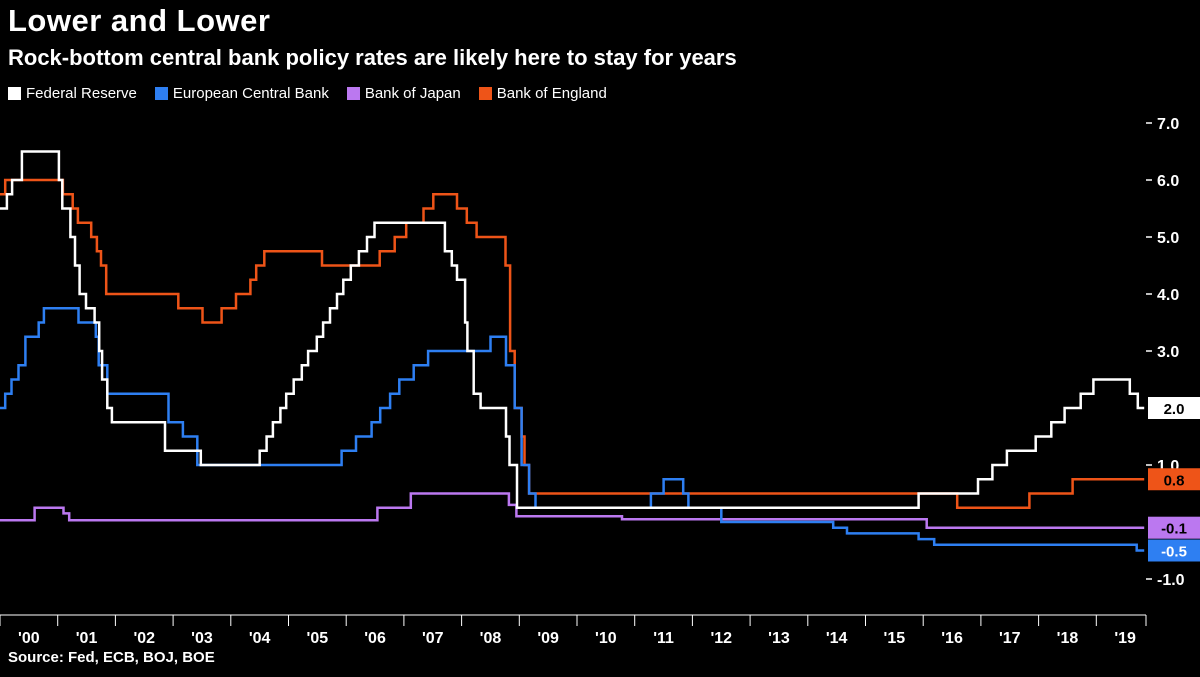  Describe the element at coordinates (14, 93) in the screenshot. I see `legend-swatch-federal-reserve` at that location.